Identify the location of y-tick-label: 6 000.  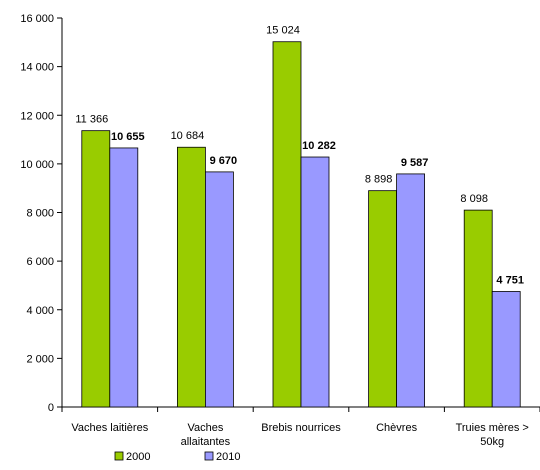
(40, 262).